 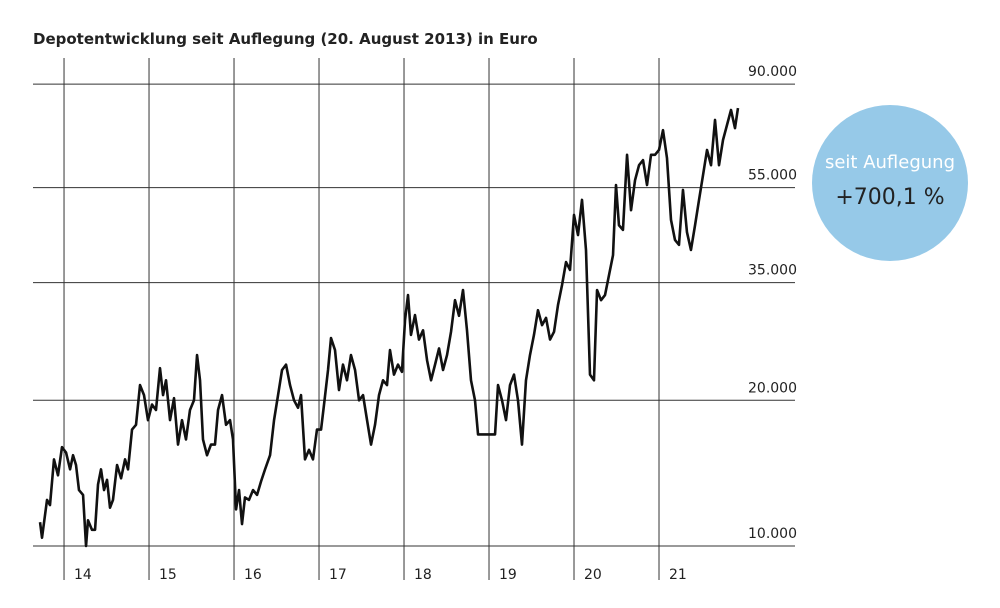 What do you see at coordinates (890, 183) in the screenshot?
I see `annotation-badge` at bounding box center [890, 183].